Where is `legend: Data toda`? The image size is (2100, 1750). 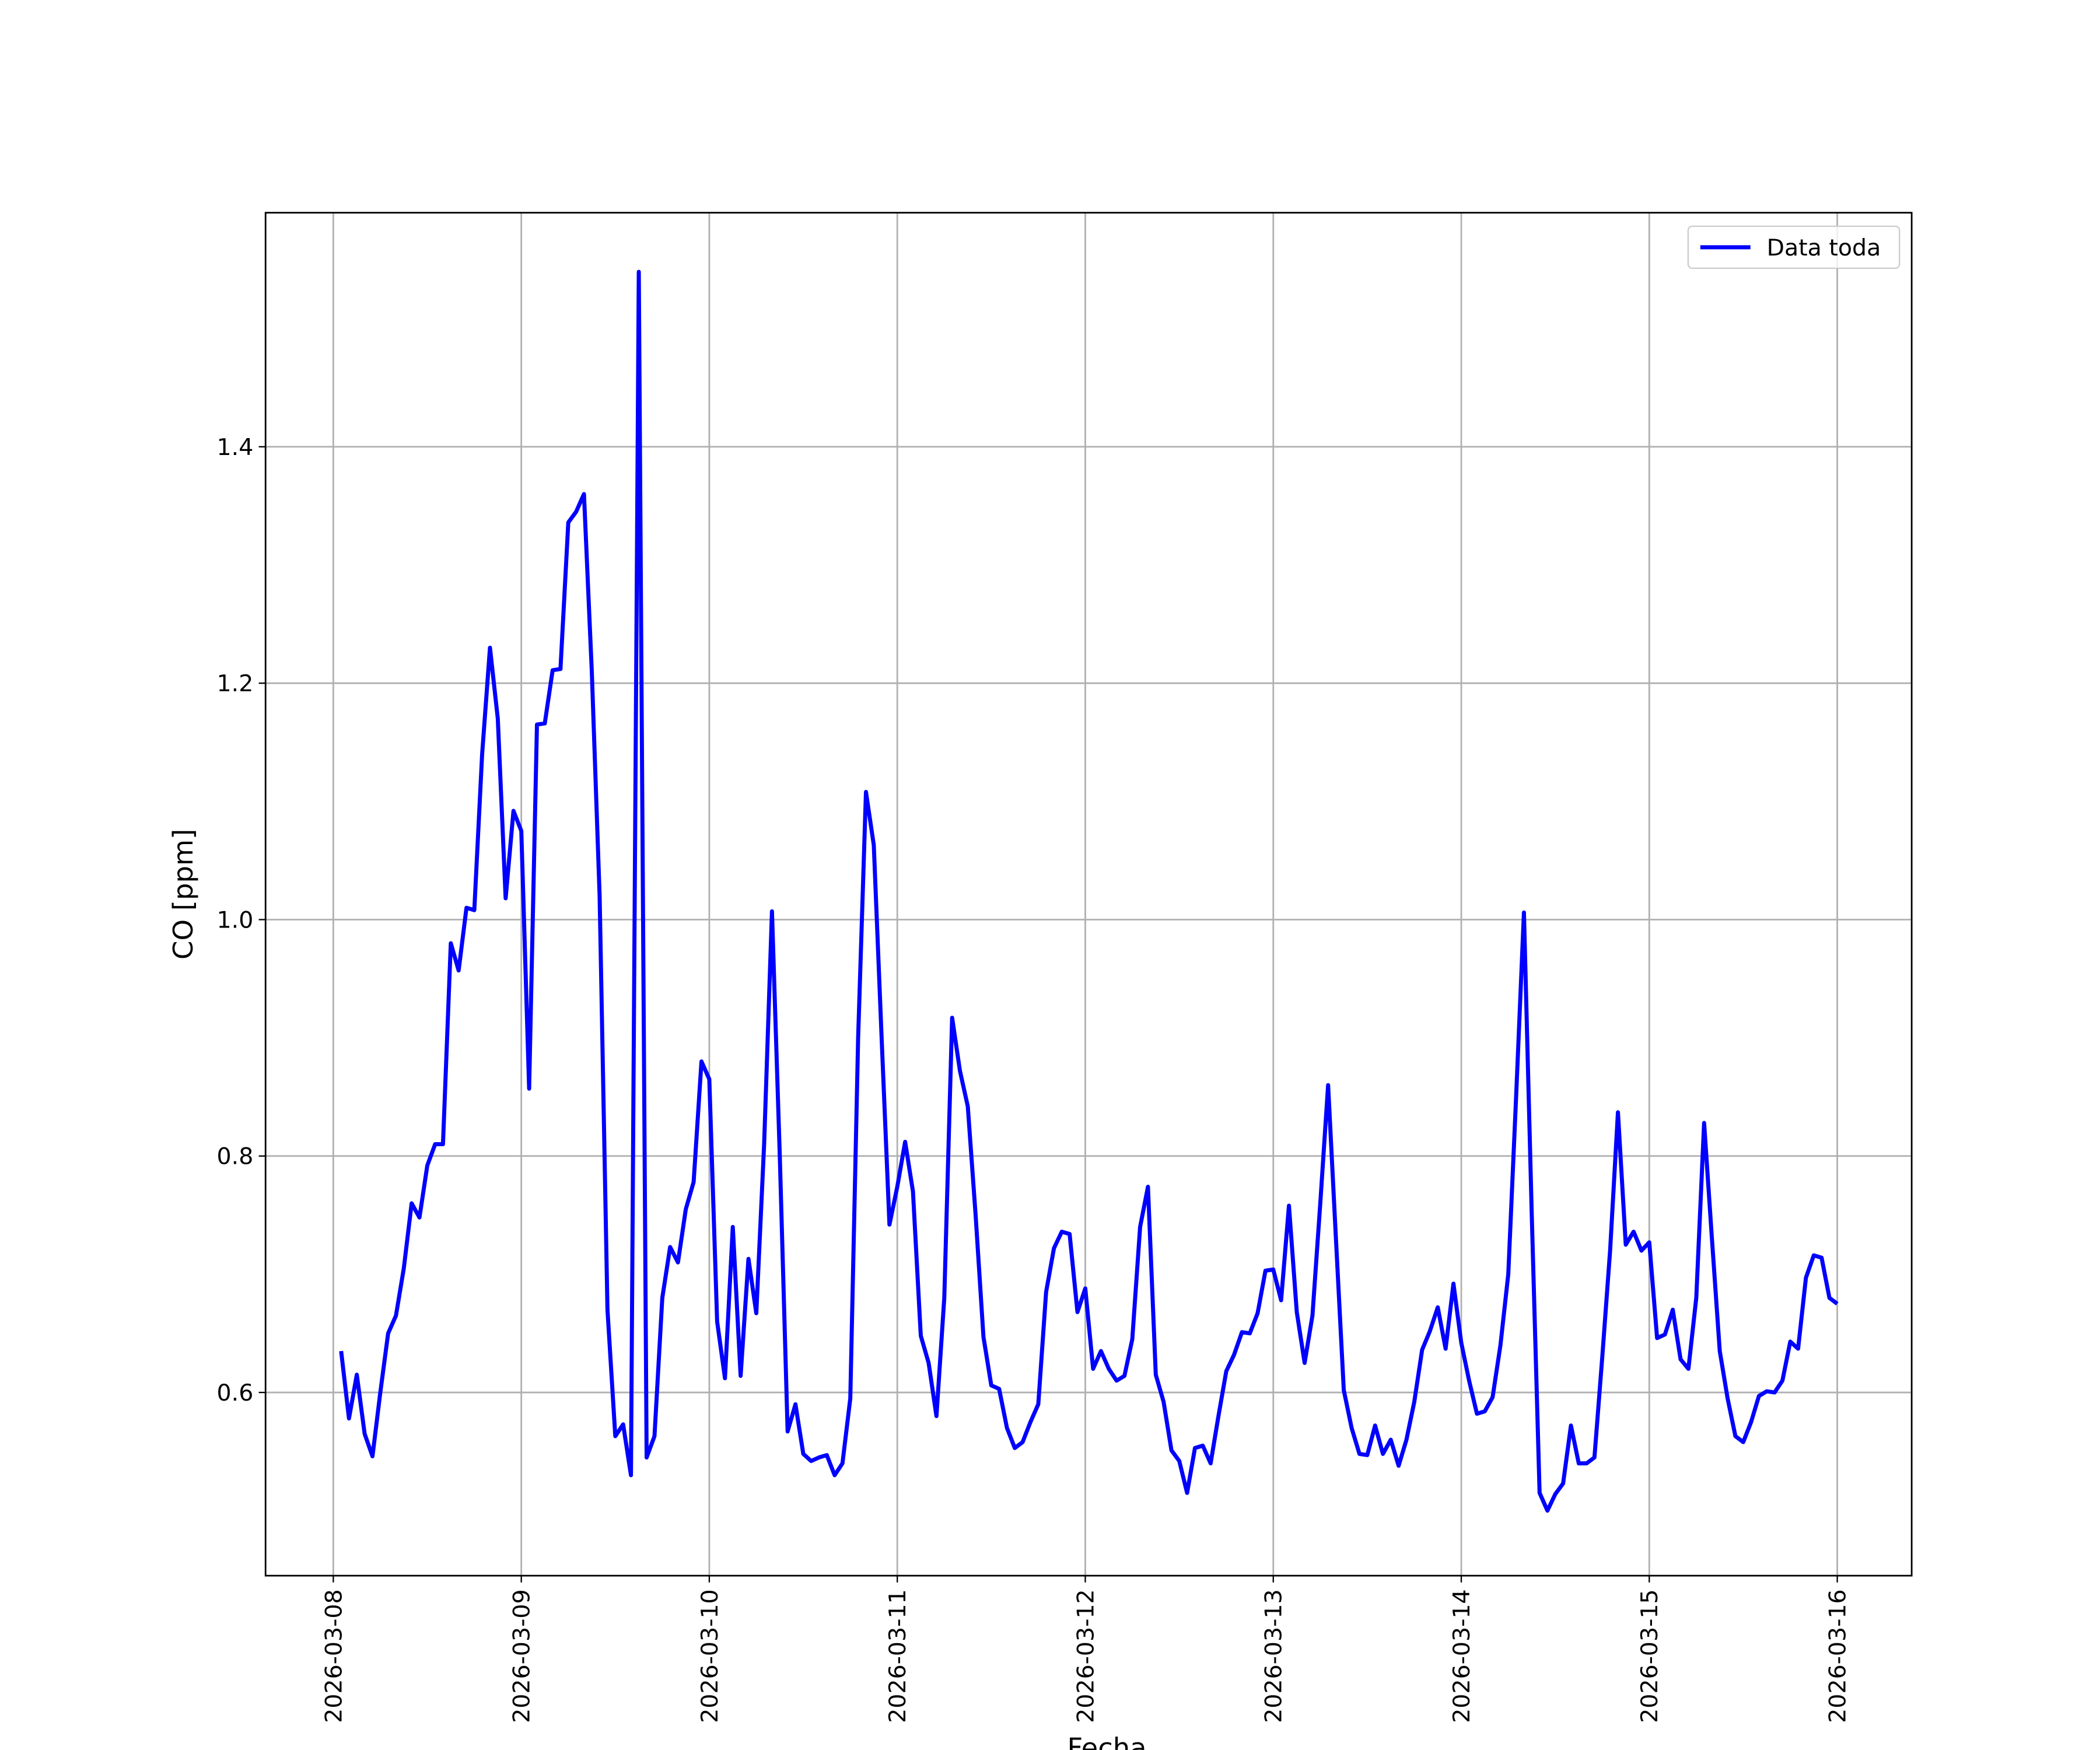 legend: Data toda is located at coordinates (1794, 247).